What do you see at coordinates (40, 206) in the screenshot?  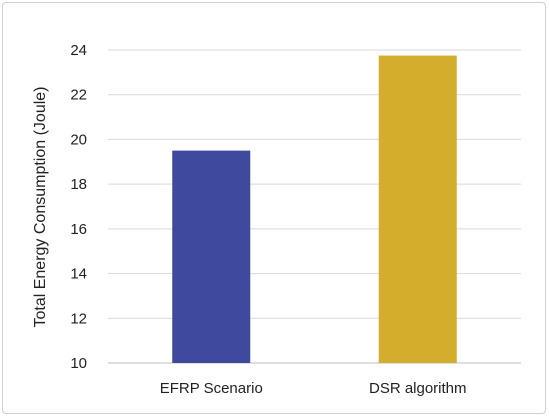 I see `y-axis-title: Total Energy Consumption (Joule)` at bounding box center [40, 206].